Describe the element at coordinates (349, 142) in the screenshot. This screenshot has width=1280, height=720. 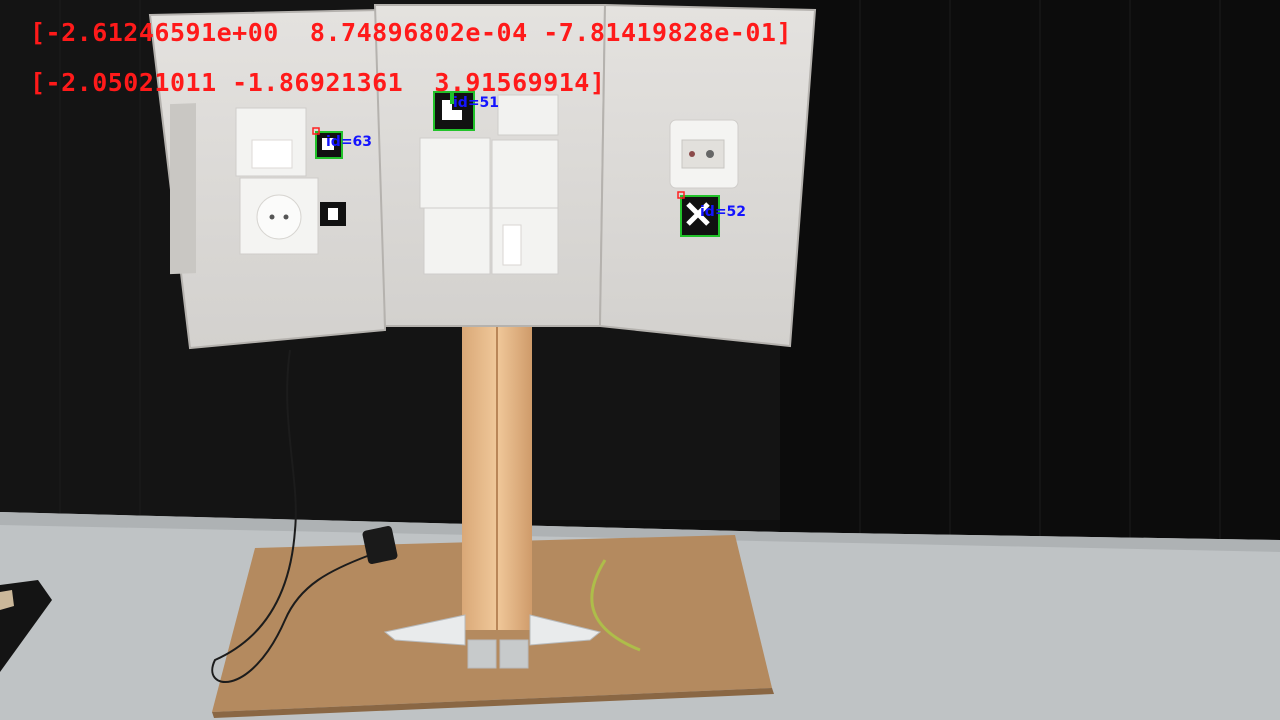
I see `marker-label-63: id=63` at that location.